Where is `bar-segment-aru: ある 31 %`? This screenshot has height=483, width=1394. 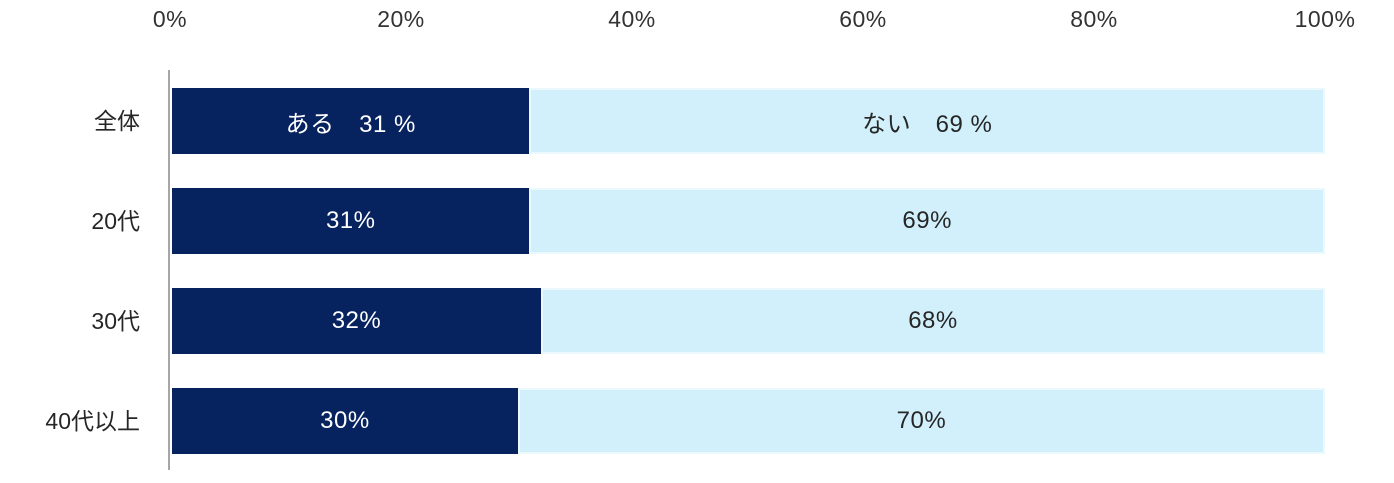
bar-segment-aru: ある 31 % is located at coordinates (351, 121).